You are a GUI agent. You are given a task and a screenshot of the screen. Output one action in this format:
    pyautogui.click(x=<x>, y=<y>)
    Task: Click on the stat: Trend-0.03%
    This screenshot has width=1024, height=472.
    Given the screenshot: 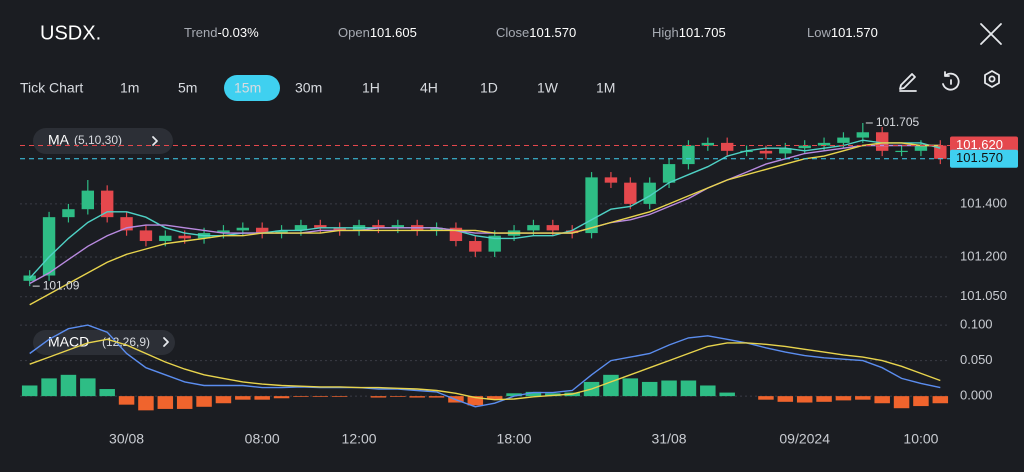 What is the action you would take?
    pyautogui.click(x=221, y=32)
    